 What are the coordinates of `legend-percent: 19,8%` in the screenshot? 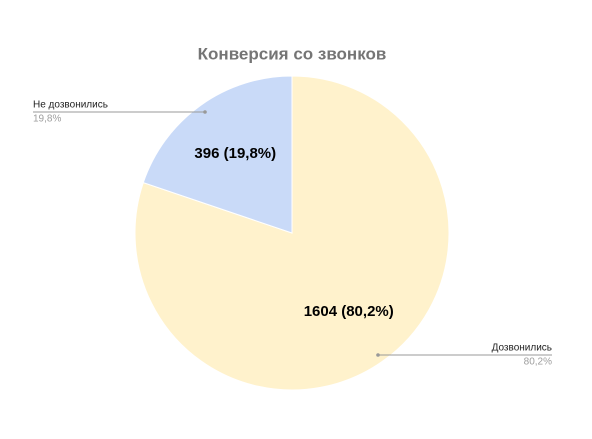 It's located at (47, 119).